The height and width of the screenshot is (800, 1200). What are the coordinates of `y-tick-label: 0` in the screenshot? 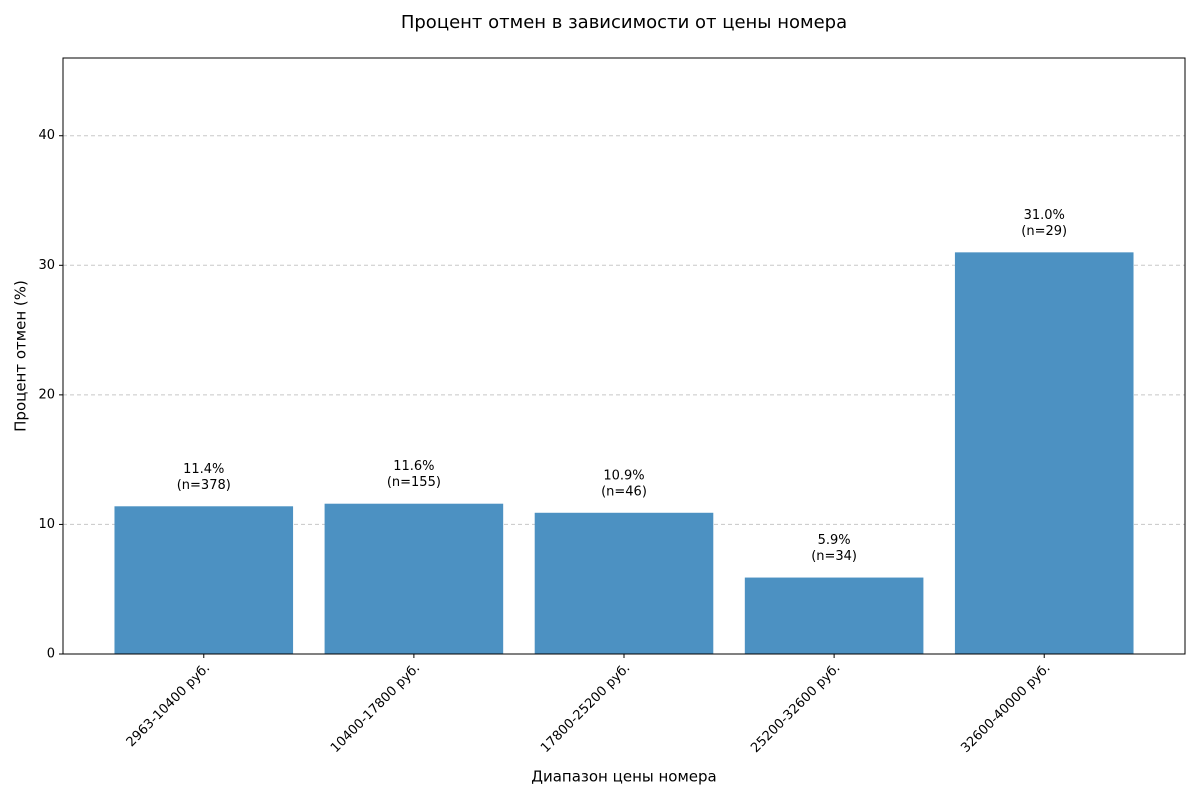 It's located at (51, 654).